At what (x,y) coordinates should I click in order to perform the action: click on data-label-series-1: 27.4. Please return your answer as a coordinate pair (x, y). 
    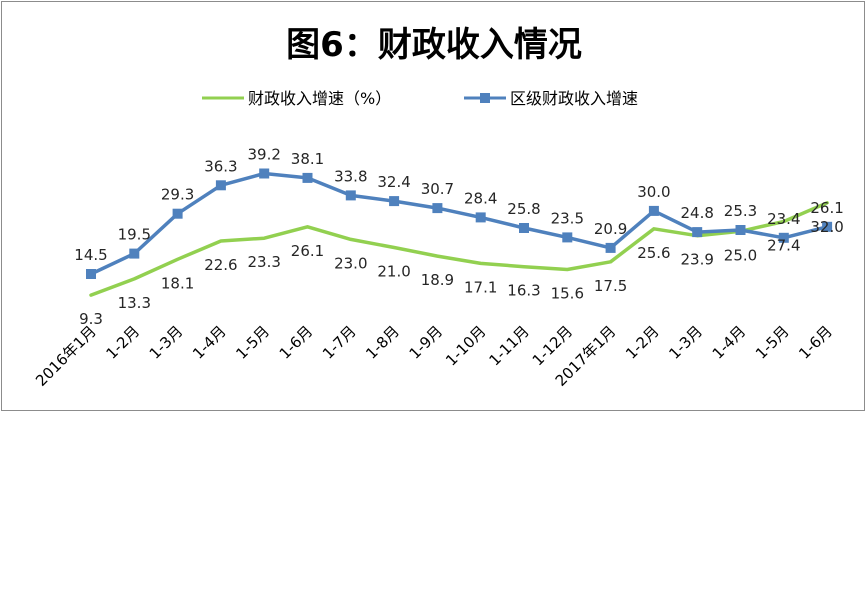
    Looking at the image, I should click on (783, 246).